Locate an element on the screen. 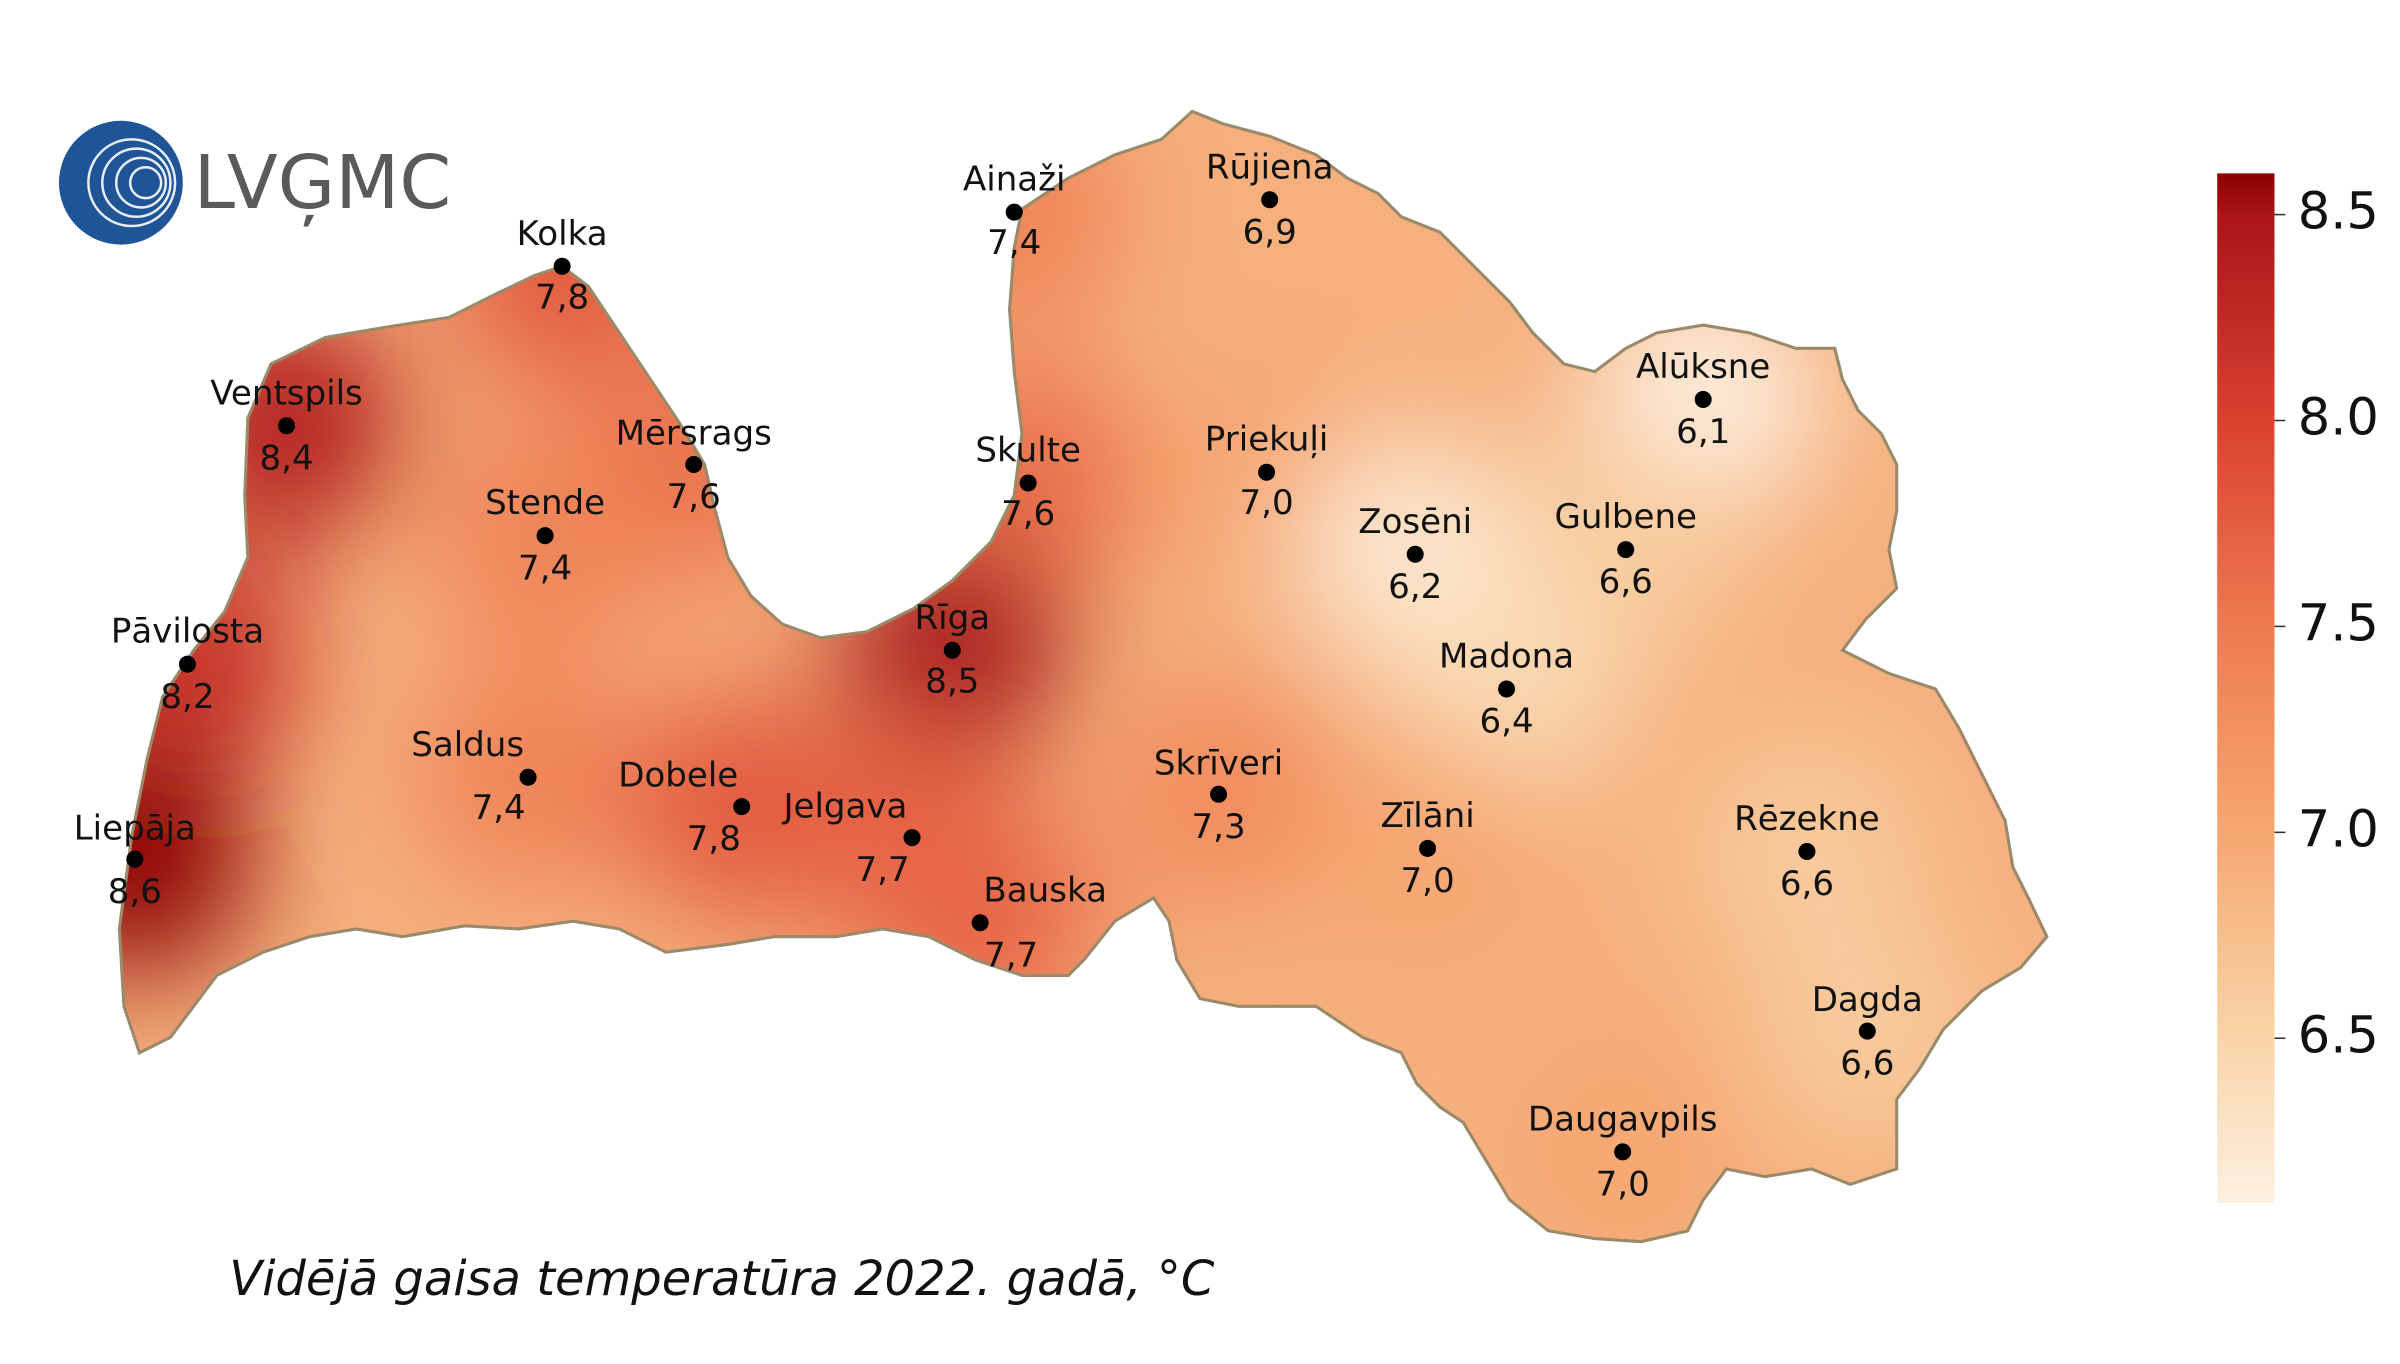 This screenshot has width=2400, height=1364. station-name: Mērsrags is located at coordinates (694, 434).